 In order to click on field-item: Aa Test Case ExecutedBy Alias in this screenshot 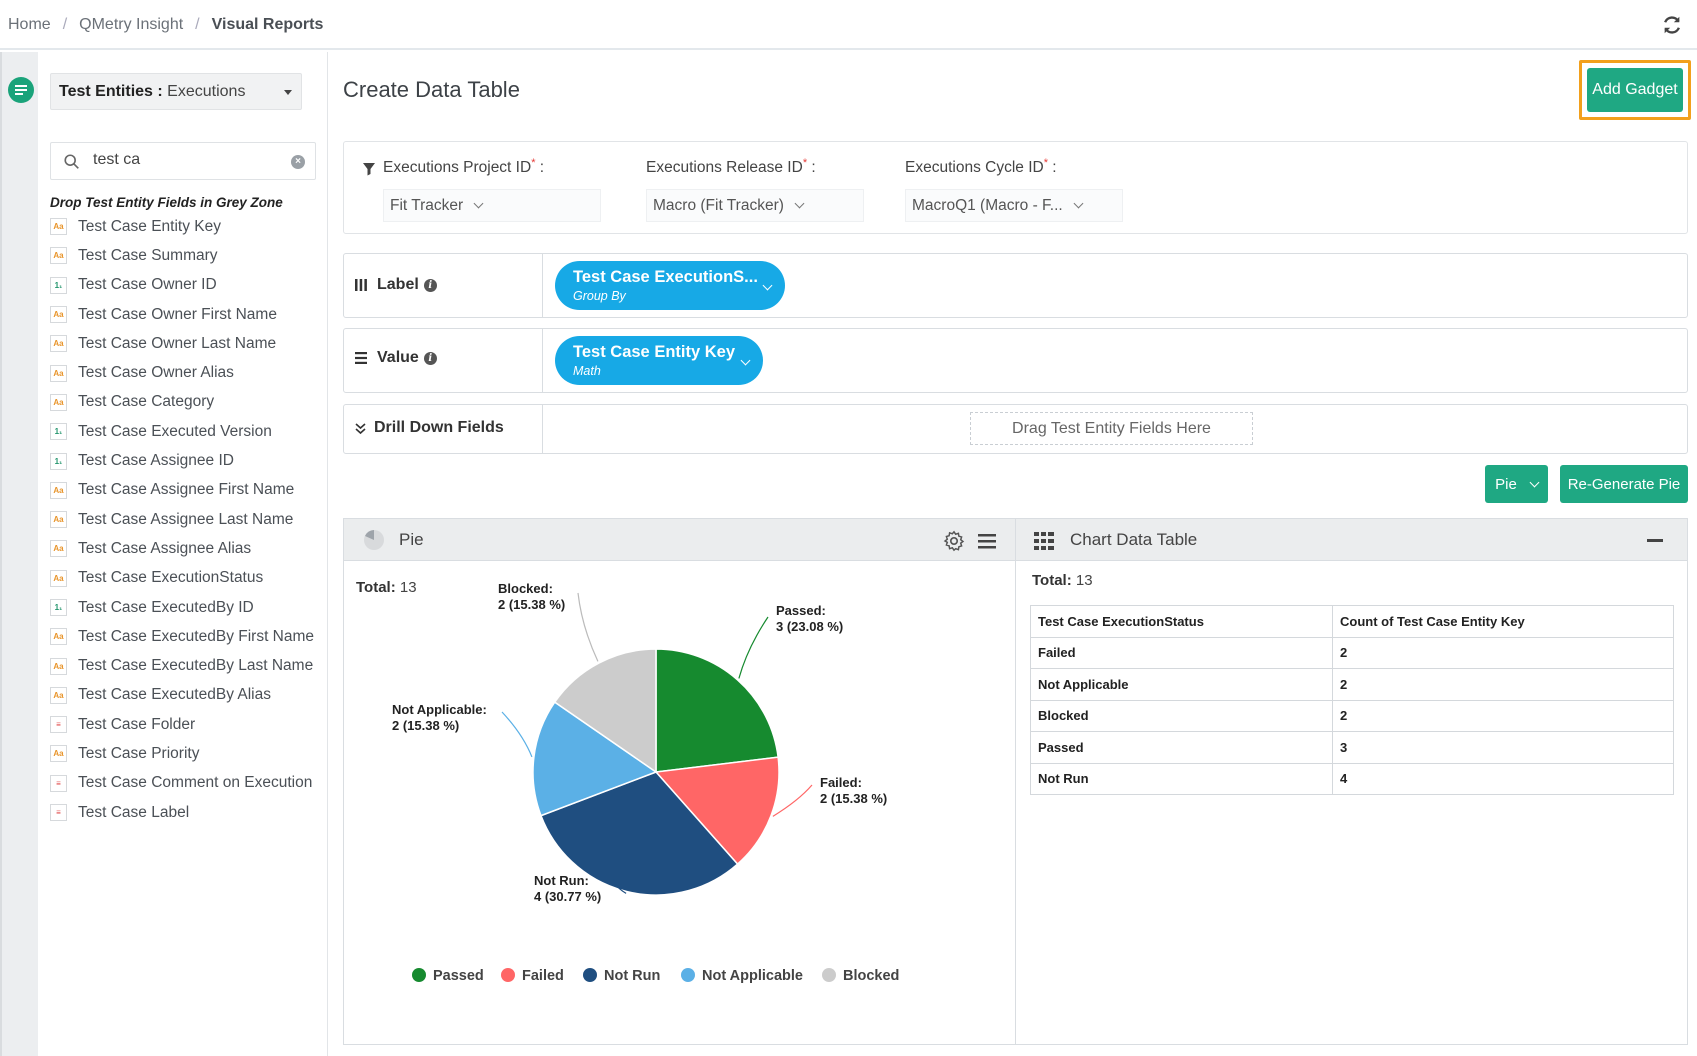, I will do `click(182, 695)`.